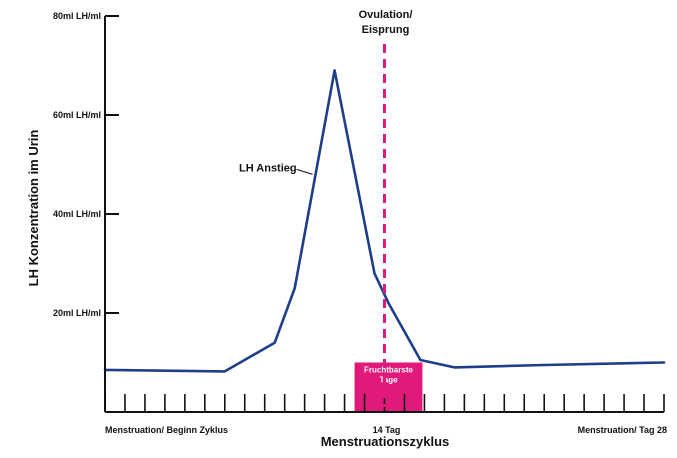  I want to click on x-label-2: Menstruation/ Tag 28, so click(622, 430).